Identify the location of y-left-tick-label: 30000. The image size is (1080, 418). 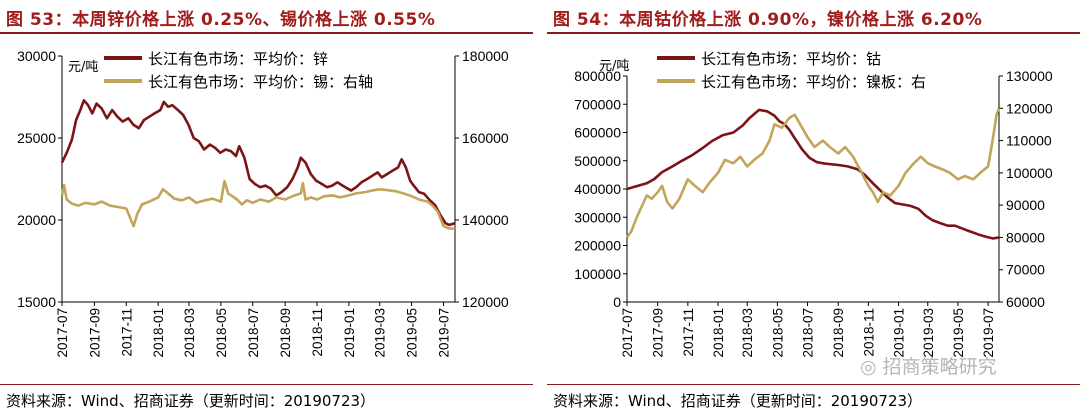
(36, 56).